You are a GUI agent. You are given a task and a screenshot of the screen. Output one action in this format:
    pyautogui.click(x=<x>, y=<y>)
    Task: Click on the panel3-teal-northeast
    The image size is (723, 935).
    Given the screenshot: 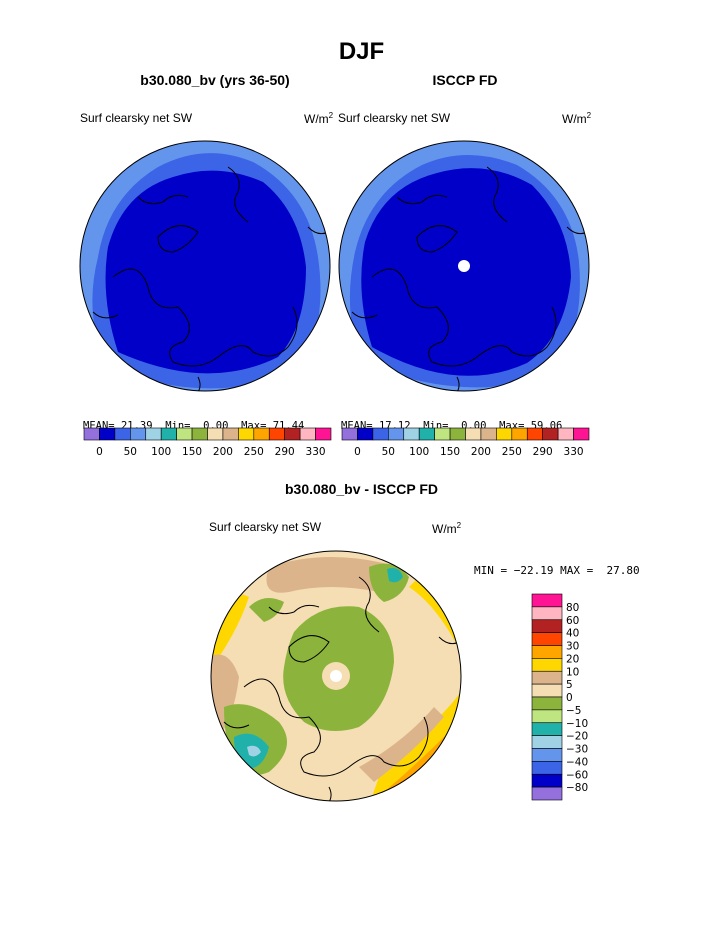 What is the action you would take?
    pyautogui.click(x=395, y=575)
    